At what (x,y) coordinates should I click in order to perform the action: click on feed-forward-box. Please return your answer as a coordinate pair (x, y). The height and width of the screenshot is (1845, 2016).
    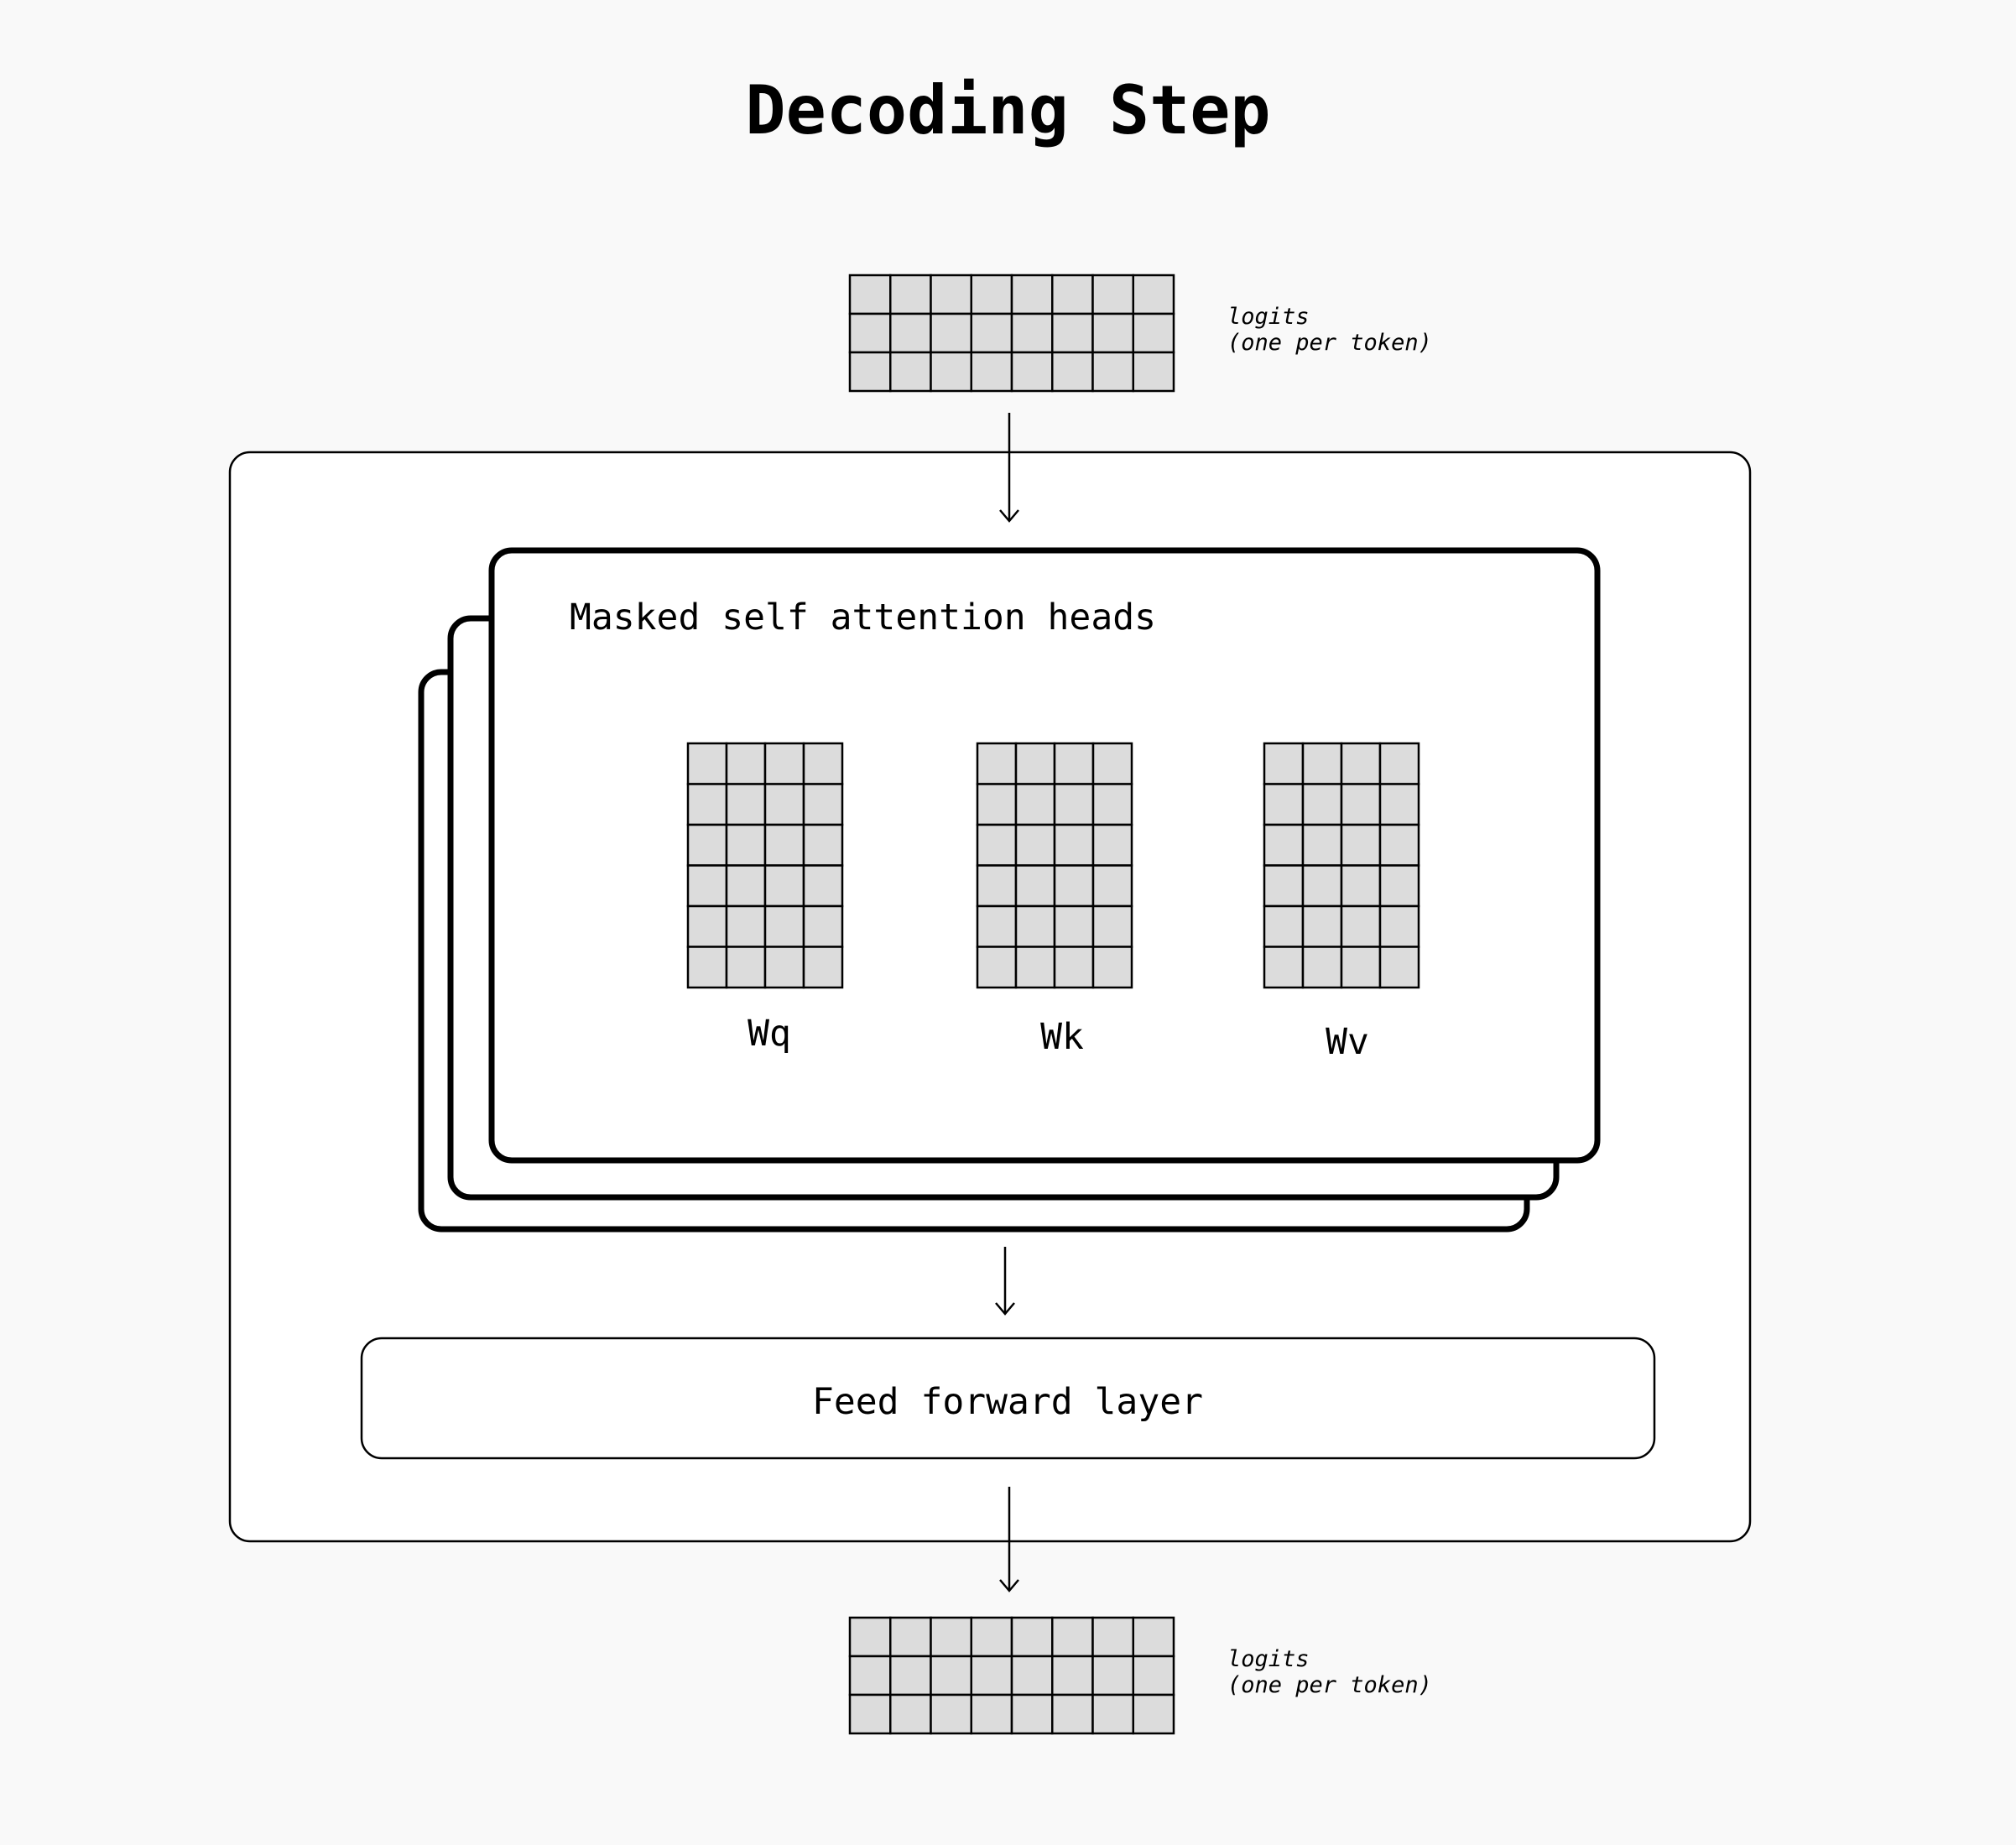
    Looking at the image, I should click on (1008, 1398).